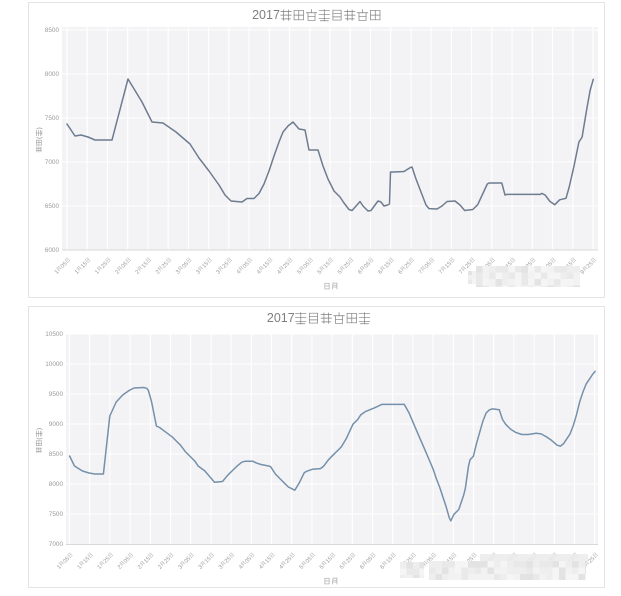 The image size is (621, 596). What do you see at coordinates (54, 364) in the screenshot?
I see `svg-text: 10000` at bounding box center [54, 364].